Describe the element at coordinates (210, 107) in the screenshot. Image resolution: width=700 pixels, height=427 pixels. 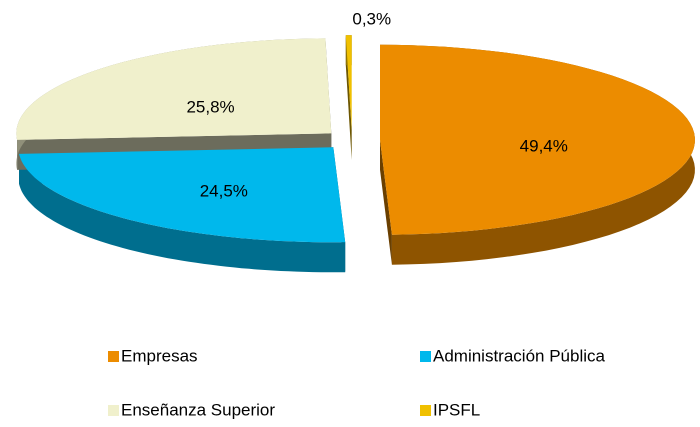
I see `data-label: 25,8%` at that location.